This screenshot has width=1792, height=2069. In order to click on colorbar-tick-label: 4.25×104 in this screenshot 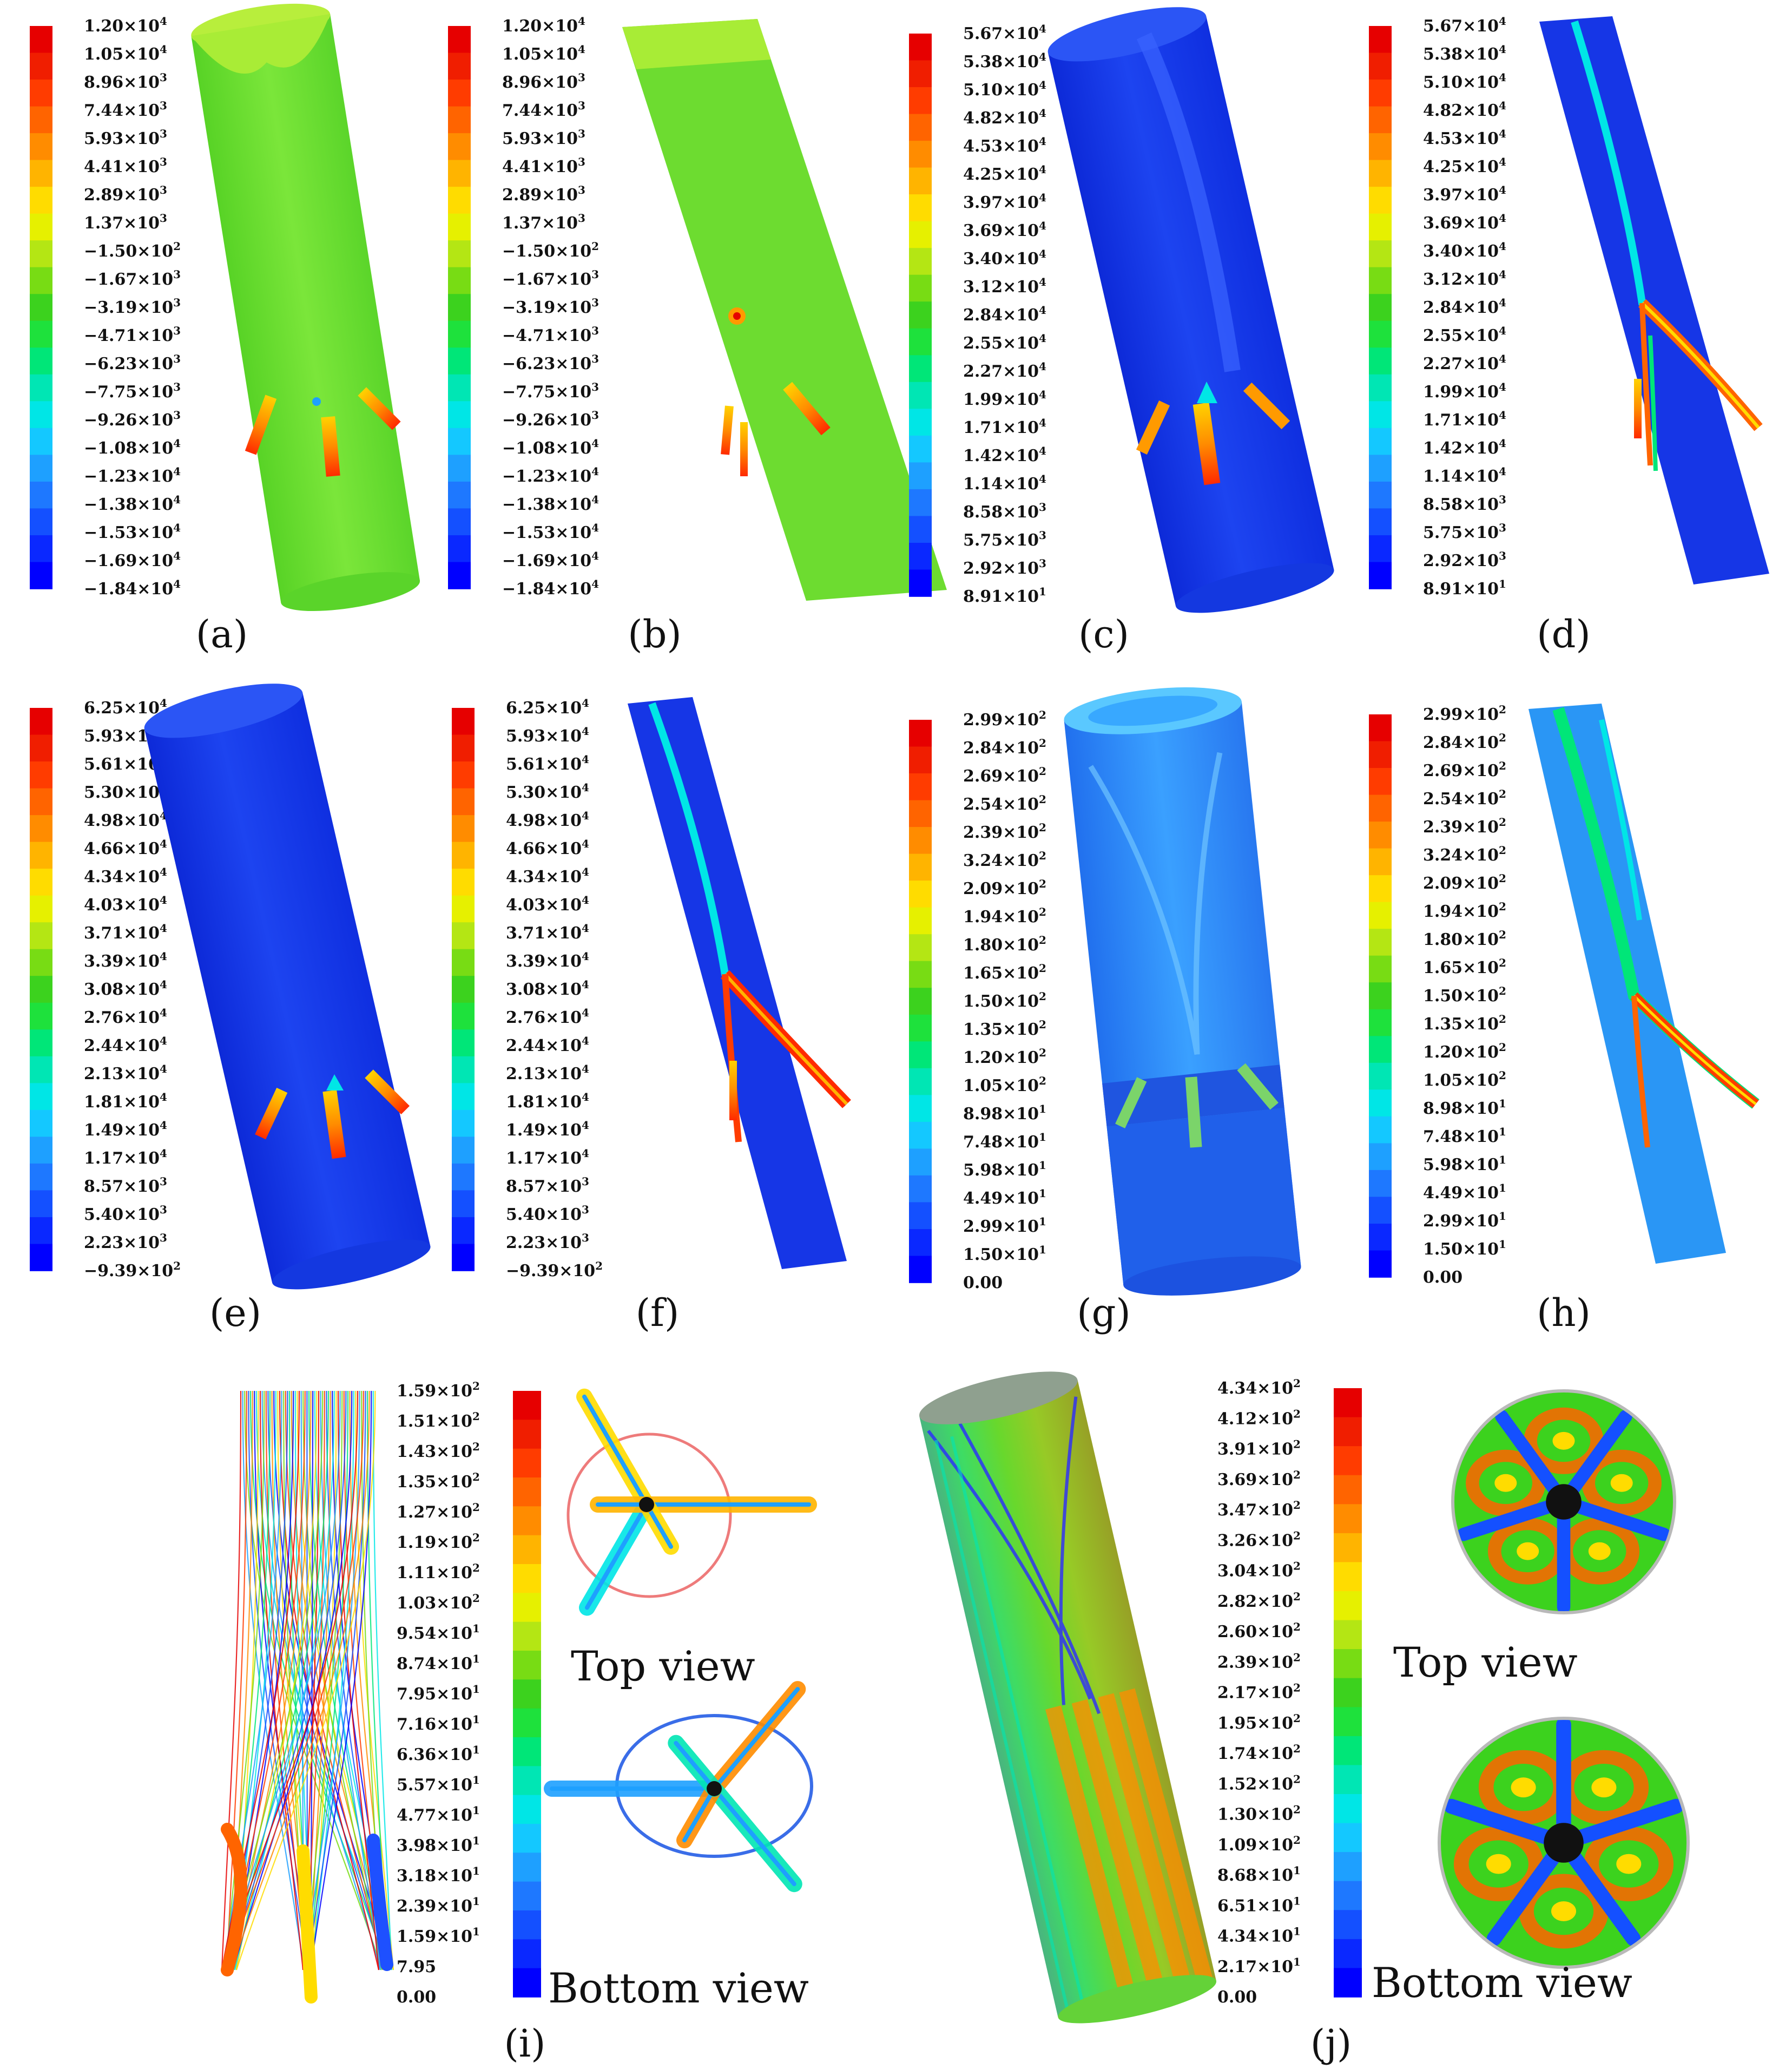, I will do `click(1464, 165)`.